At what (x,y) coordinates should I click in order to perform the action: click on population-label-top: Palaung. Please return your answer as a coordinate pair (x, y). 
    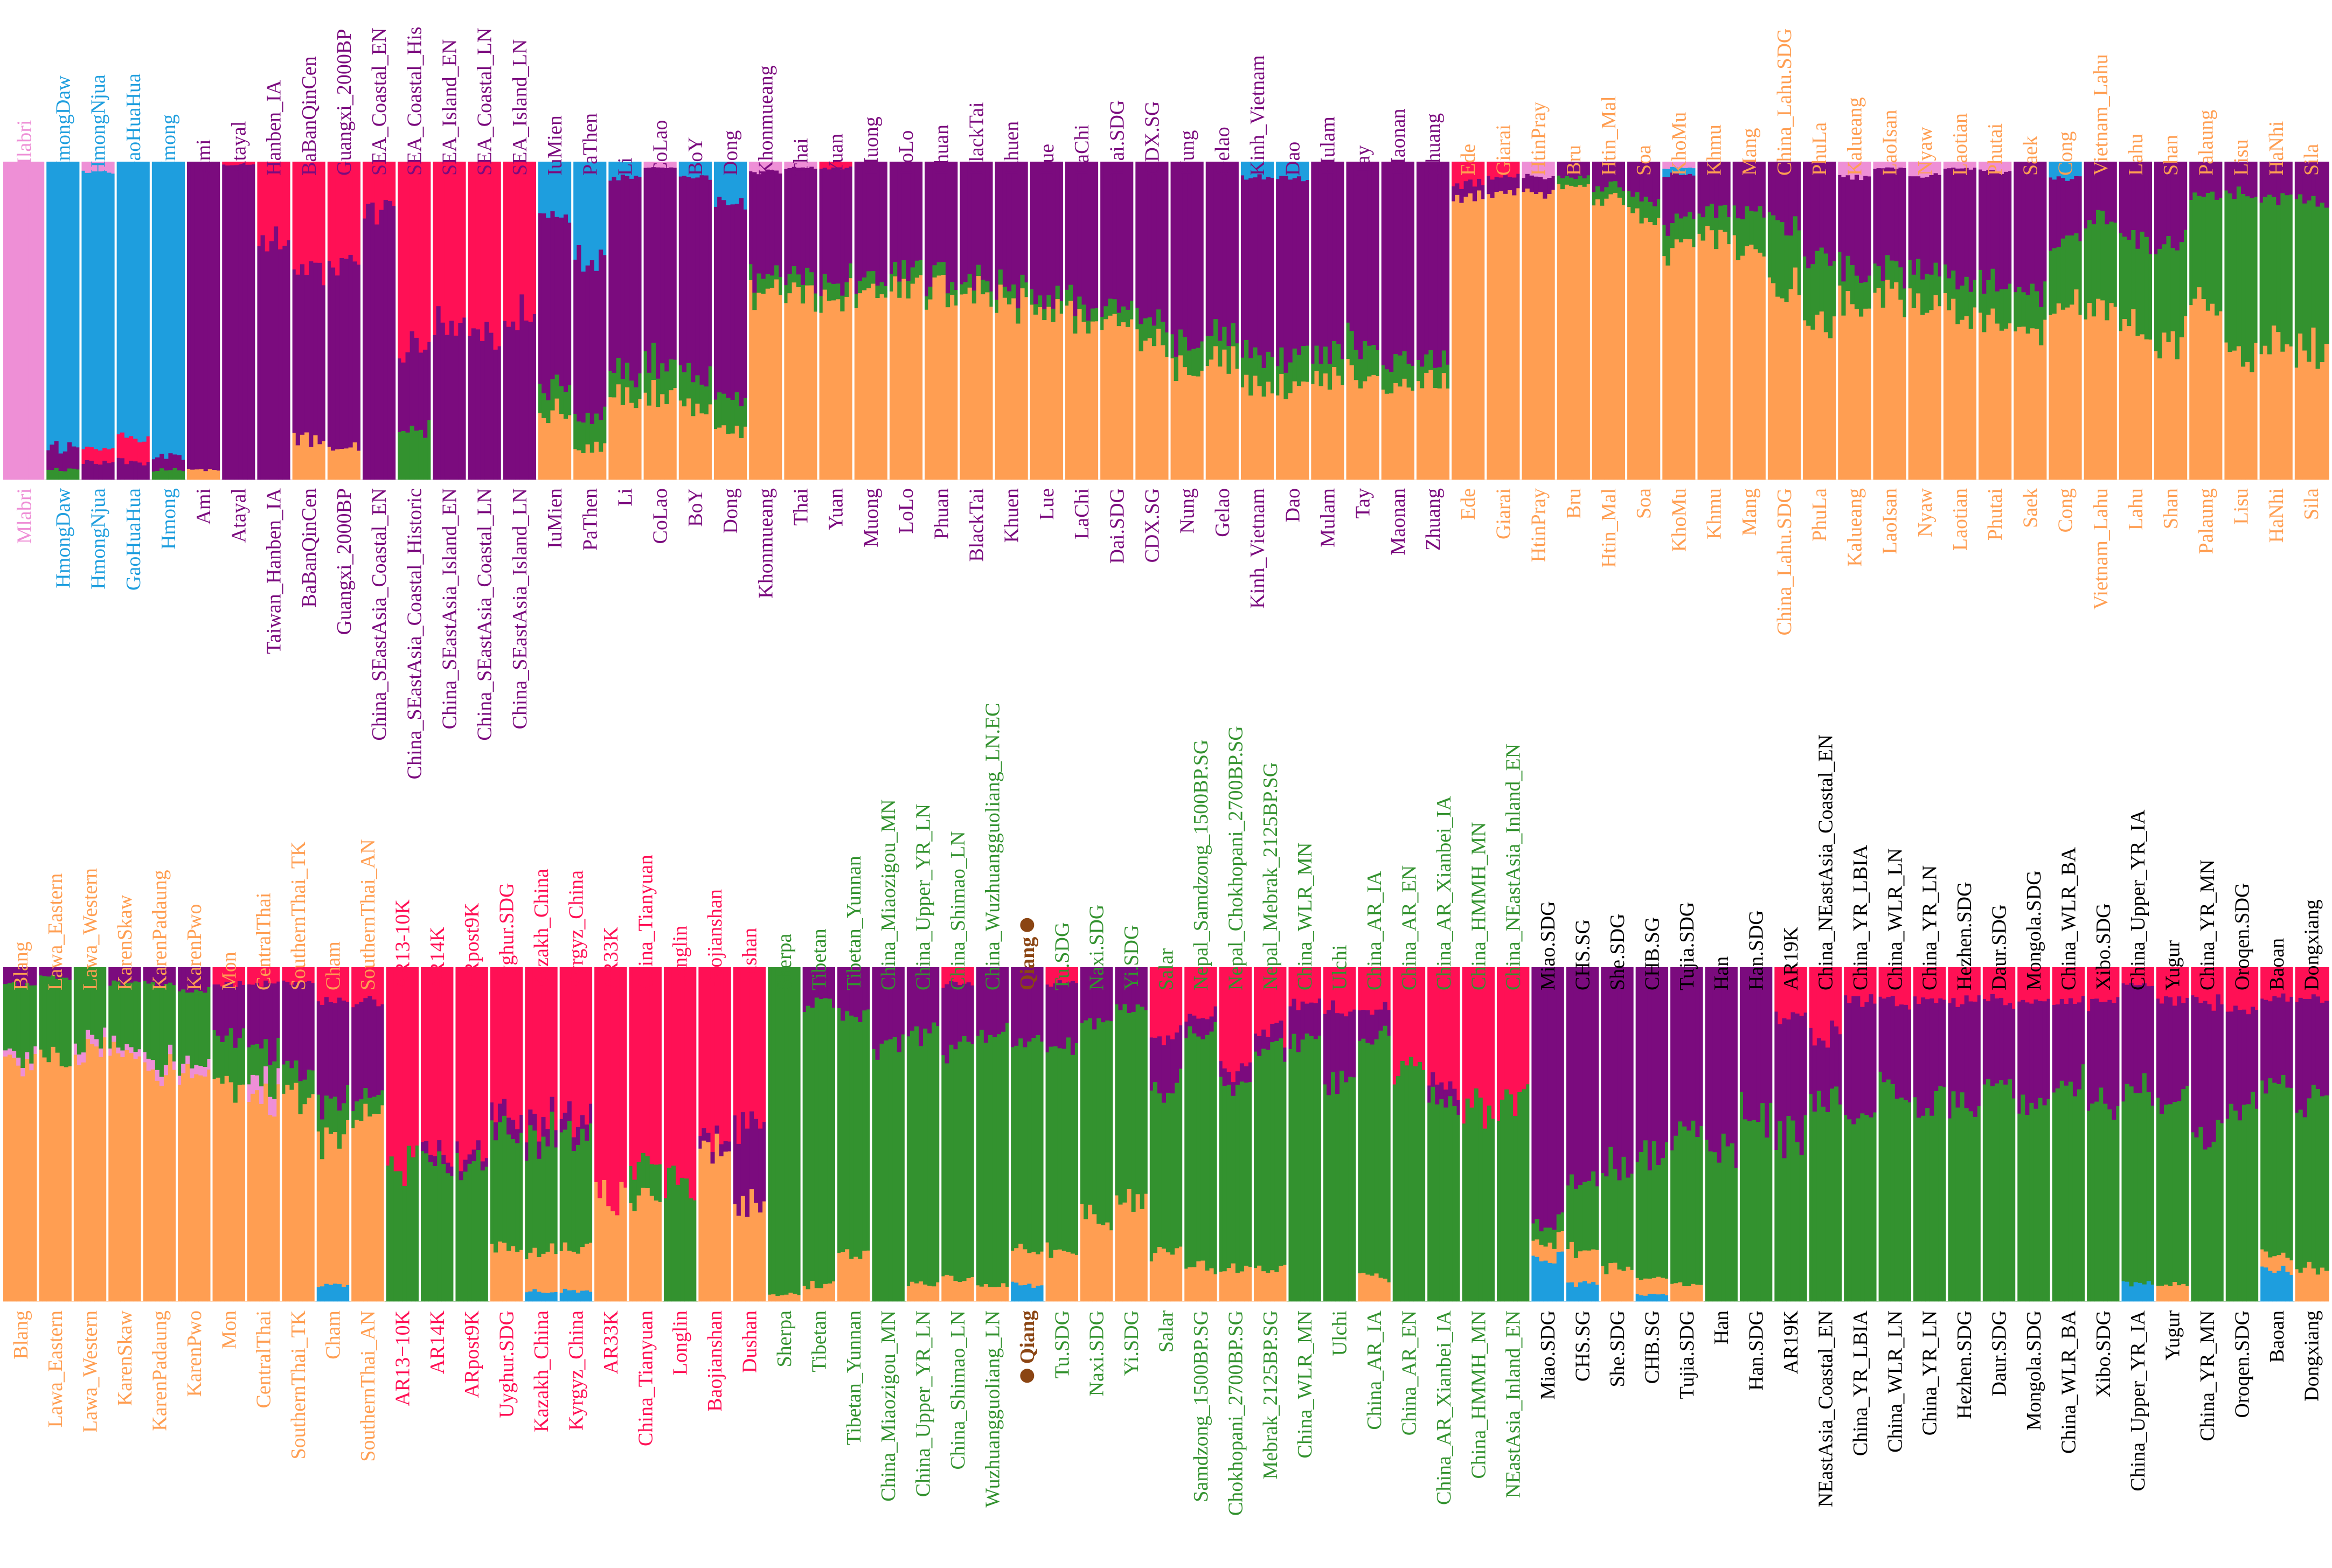
    Looking at the image, I should click on (2206, 143).